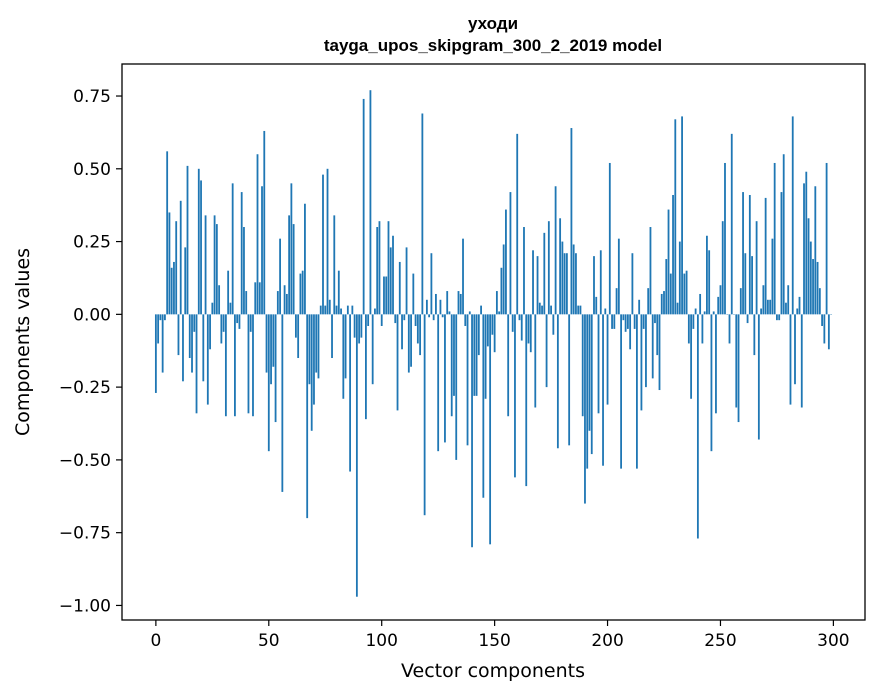  Describe the element at coordinates (493, 45) in the screenshot. I see `chart-subtitle: tayga_upos_skipgram_300_2_2019 model` at that location.